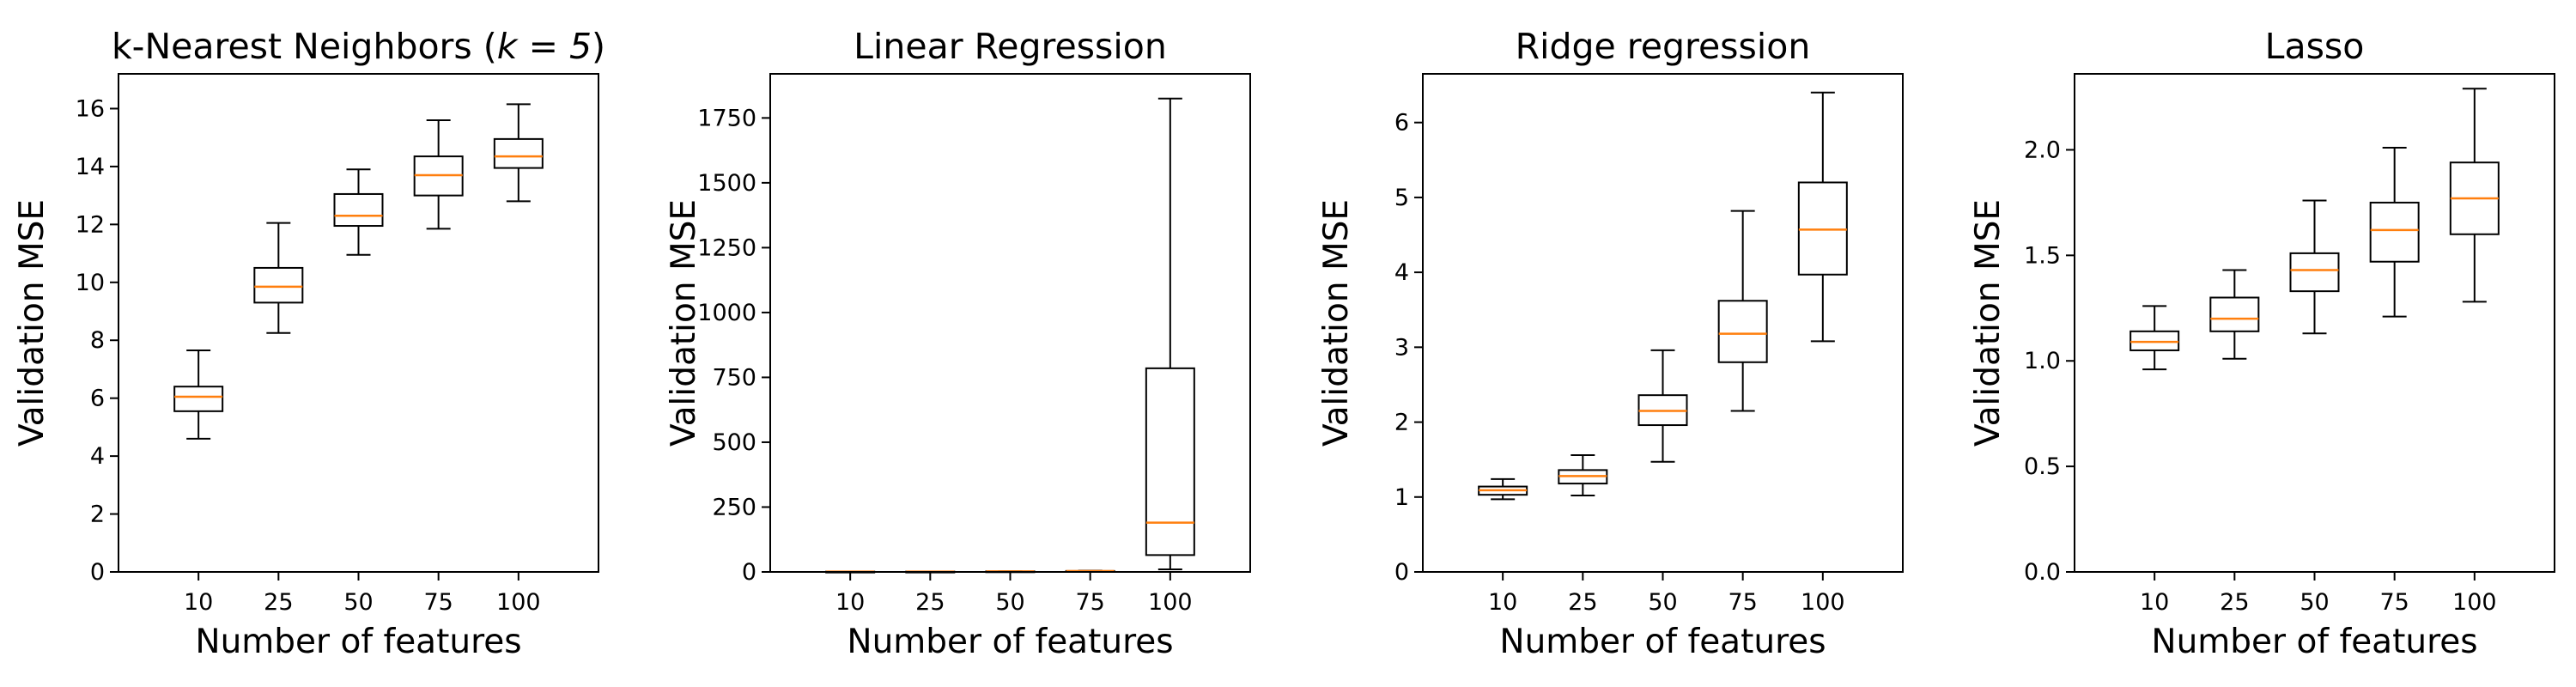 The width and height of the screenshot is (2576, 687). Describe the element at coordinates (2042, 466) in the screenshot. I see `y-tick-label: 0.5` at that location.